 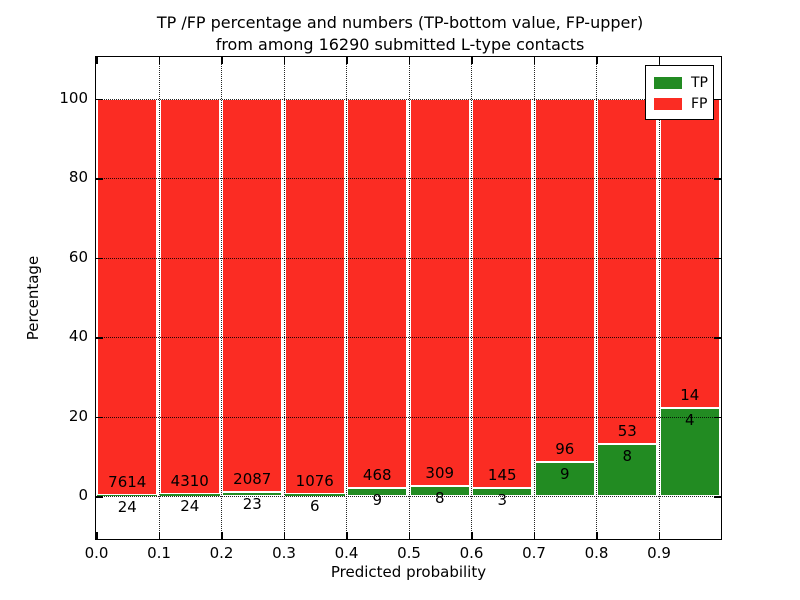 What do you see at coordinates (377, 500) in the screenshot?
I see `tp-count-label: 9` at bounding box center [377, 500].